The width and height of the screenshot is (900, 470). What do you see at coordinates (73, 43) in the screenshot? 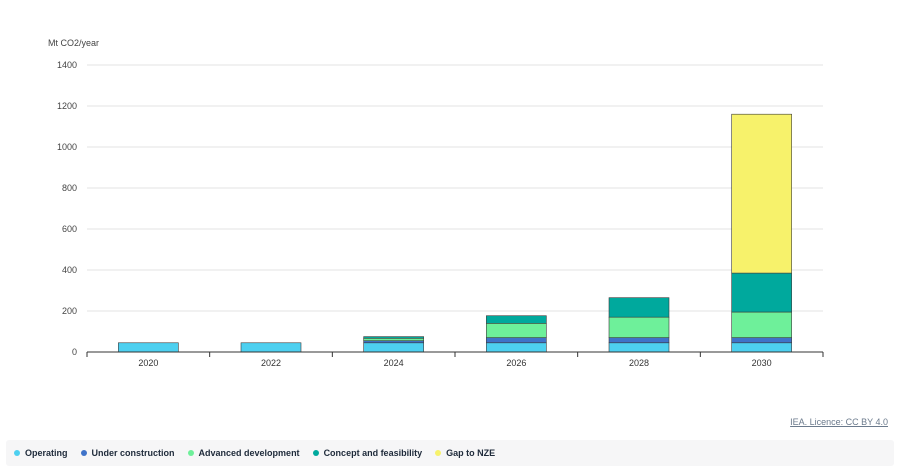
I see `y-axis-label: Mt CO2/year` at bounding box center [73, 43].